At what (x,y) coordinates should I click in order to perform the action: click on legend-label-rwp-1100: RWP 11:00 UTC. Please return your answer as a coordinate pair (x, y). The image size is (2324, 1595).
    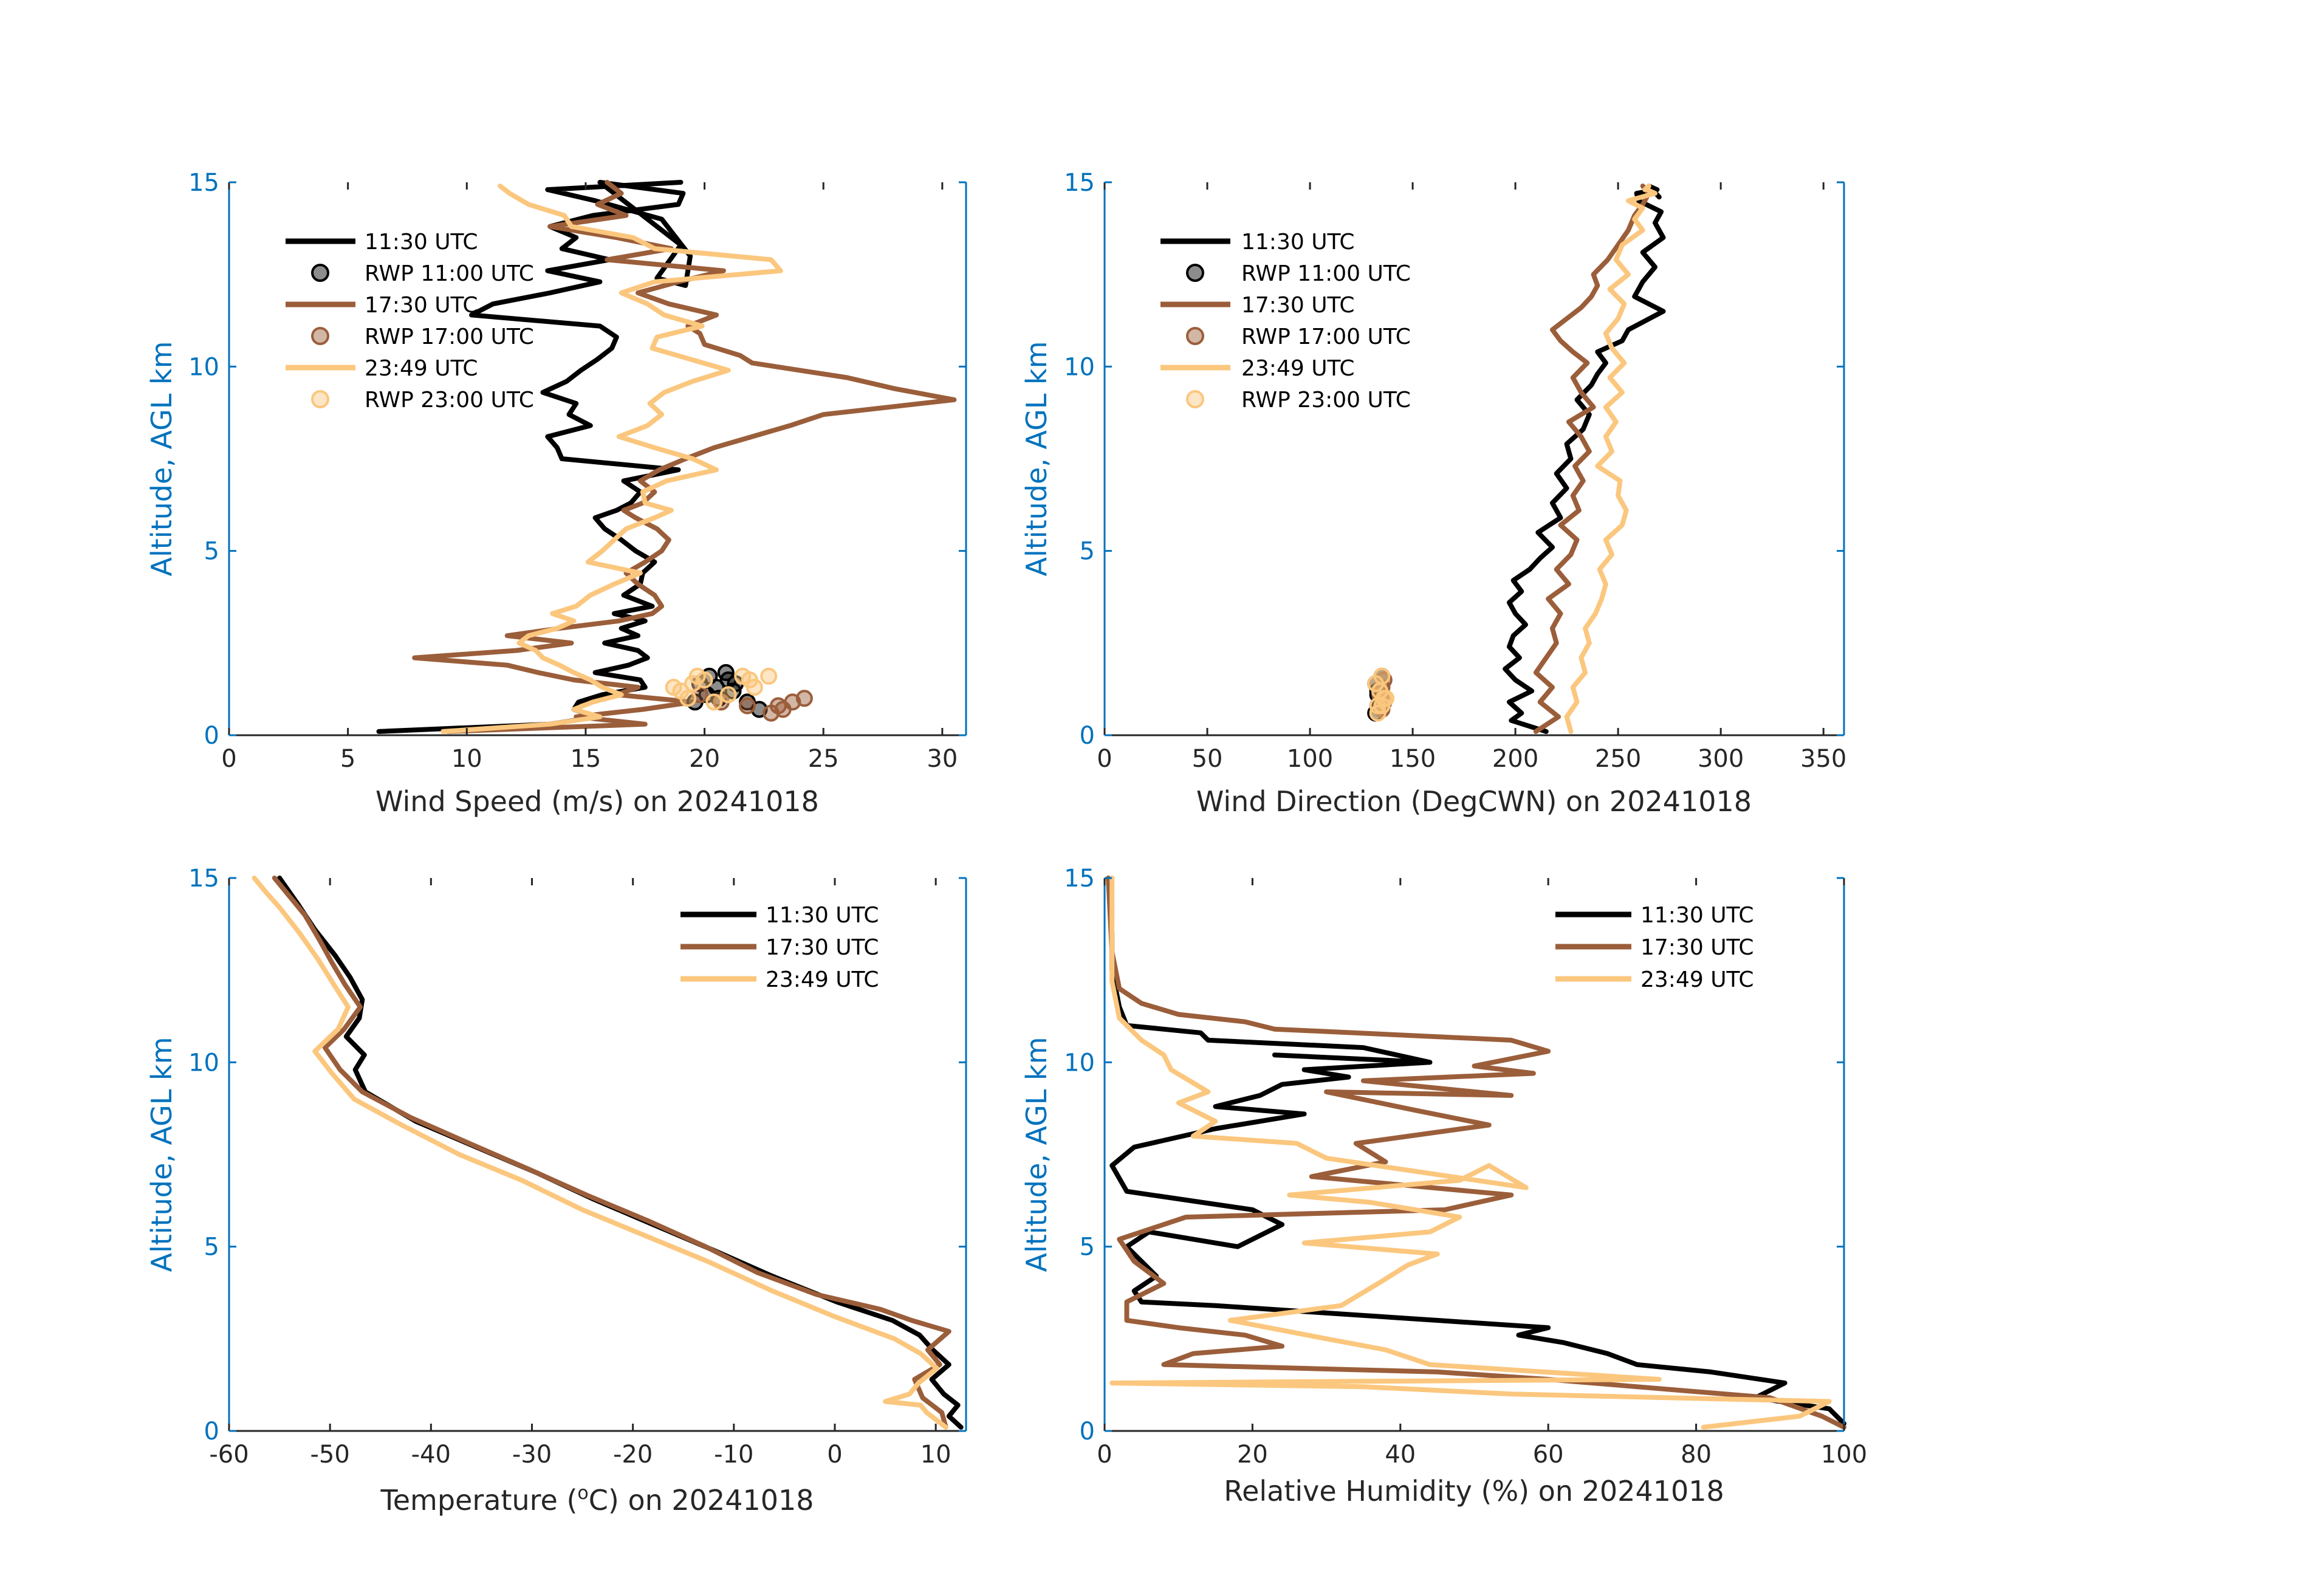
    Looking at the image, I should click on (1326, 273).